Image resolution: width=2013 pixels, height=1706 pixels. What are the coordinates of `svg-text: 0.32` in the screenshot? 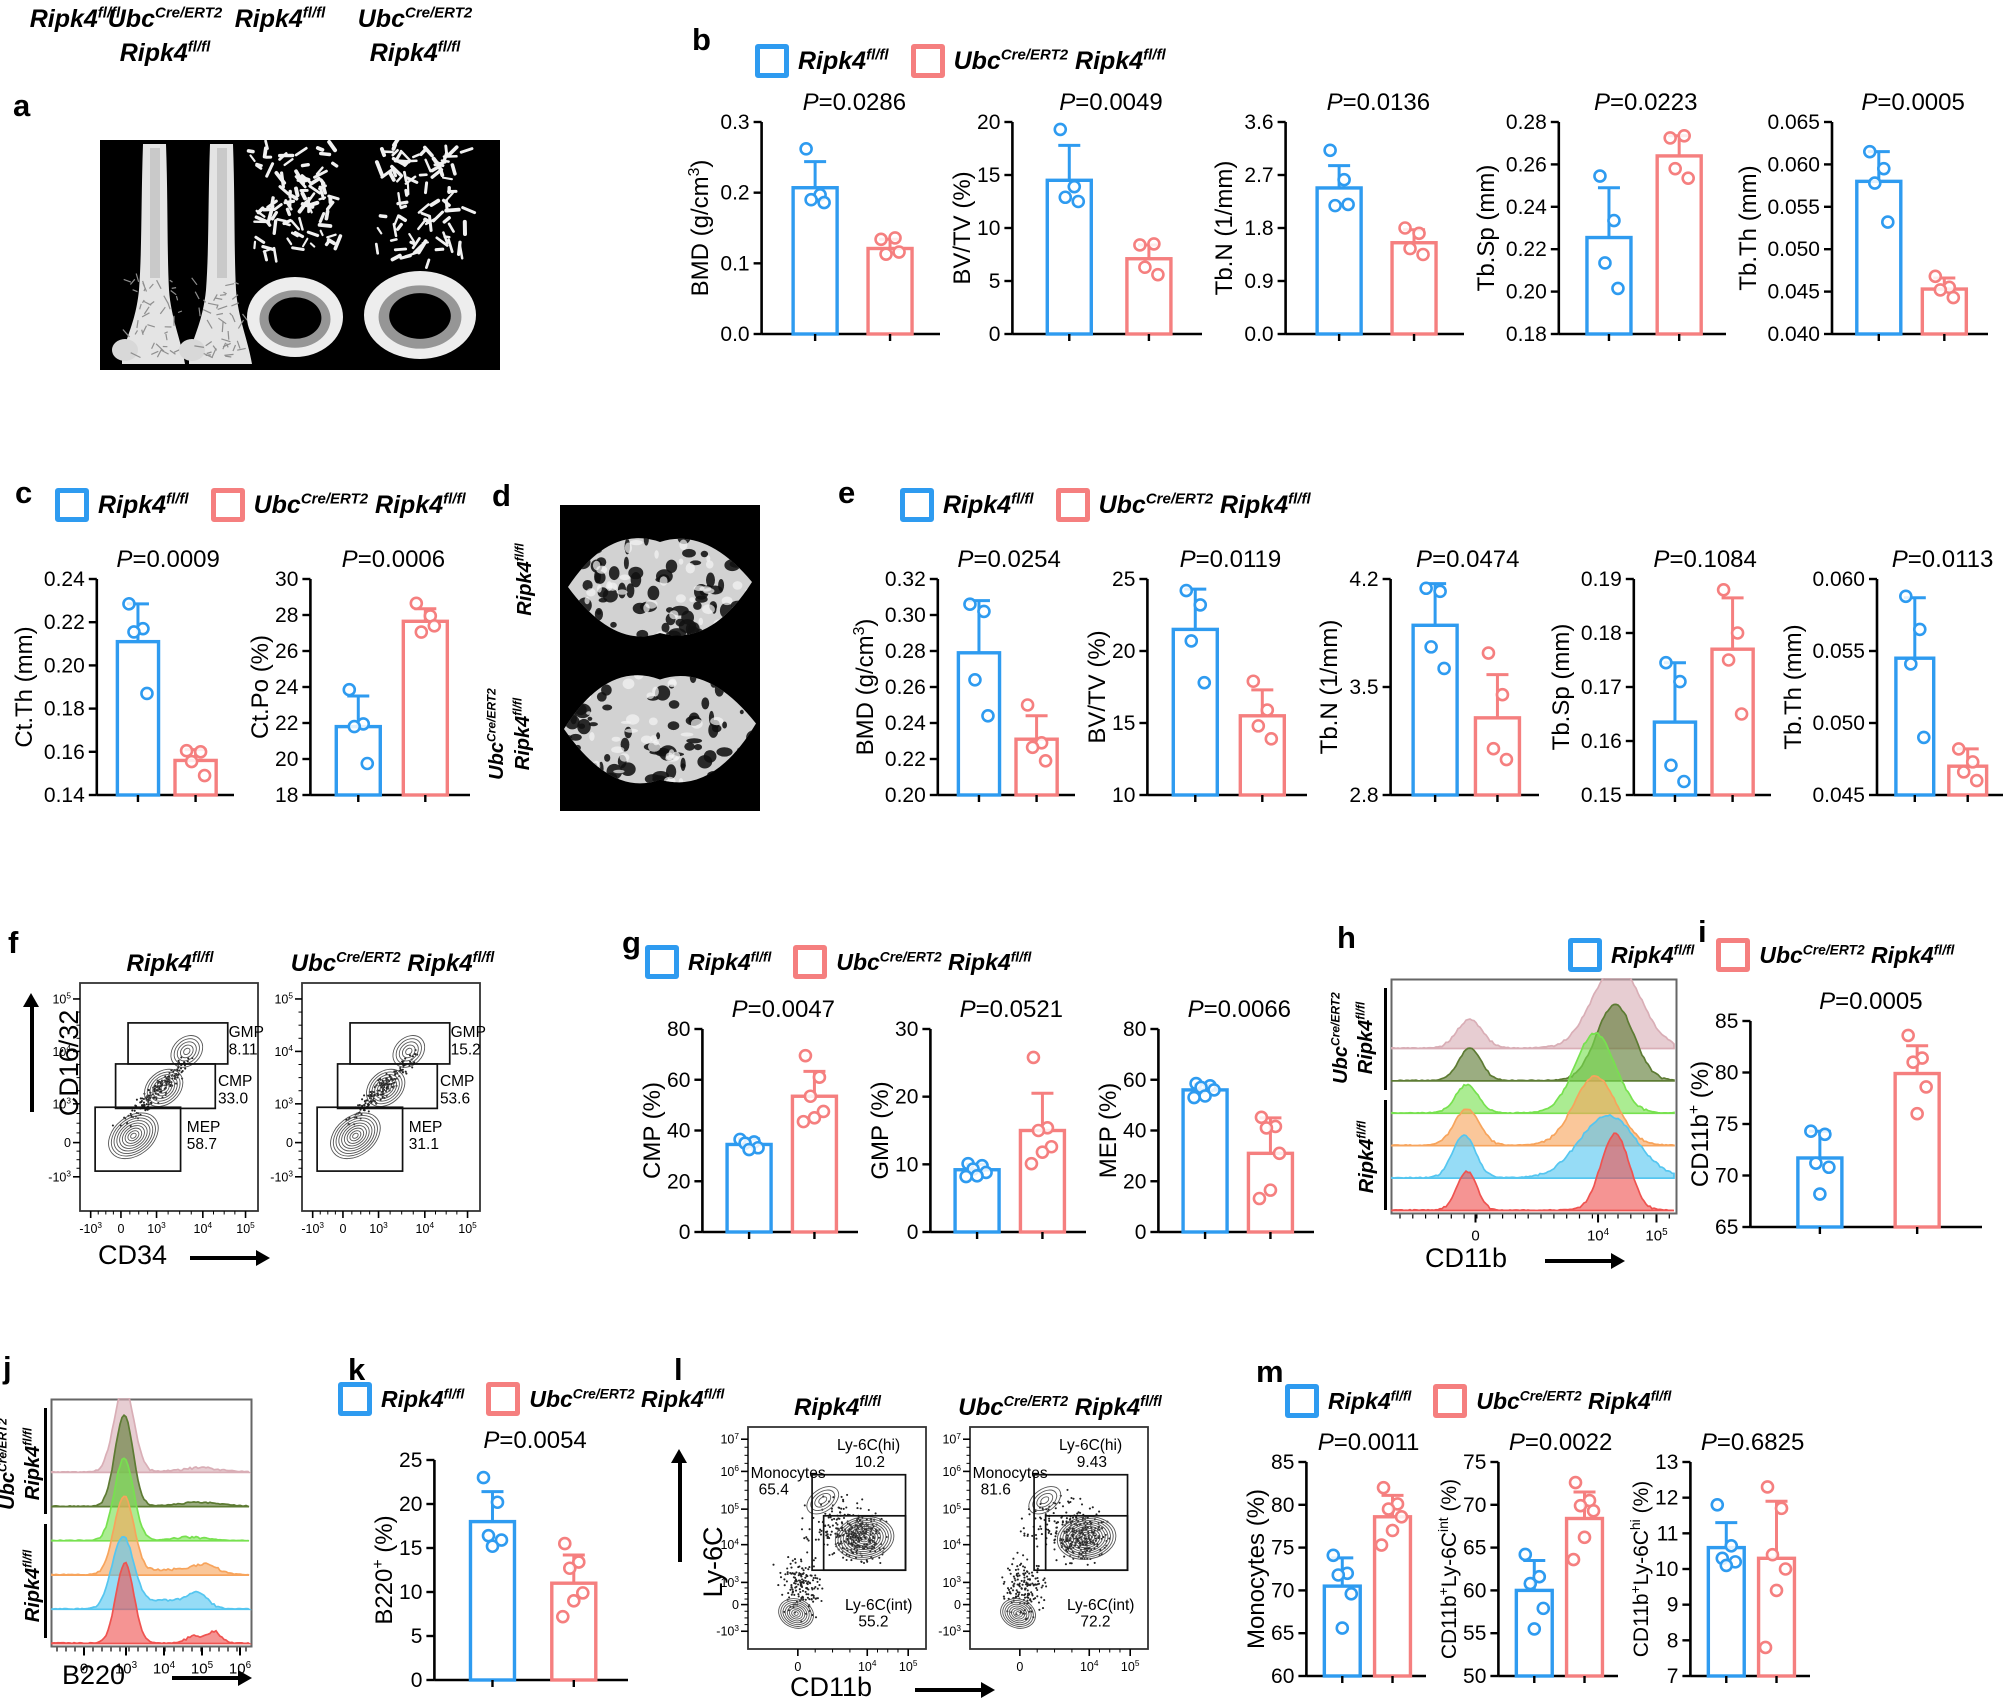 It's located at (905, 579).